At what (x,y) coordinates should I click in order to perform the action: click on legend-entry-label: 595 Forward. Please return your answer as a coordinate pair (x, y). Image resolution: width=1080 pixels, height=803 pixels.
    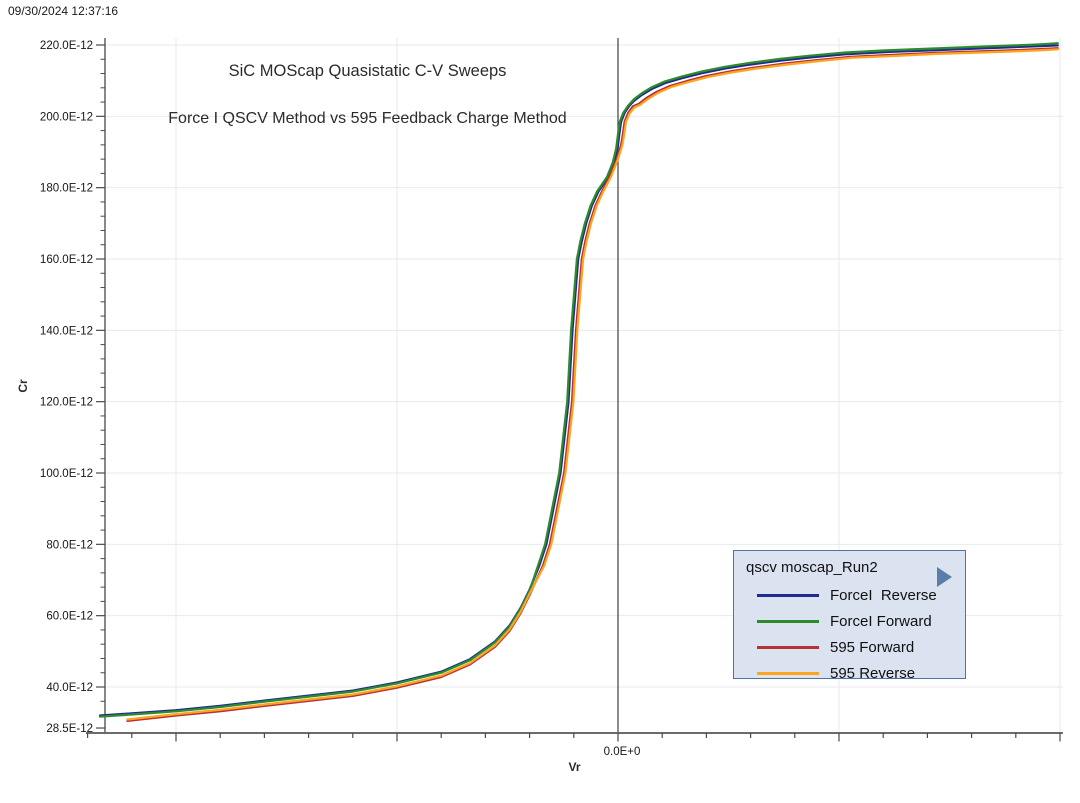
    Looking at the image, I should click on (872, 647).